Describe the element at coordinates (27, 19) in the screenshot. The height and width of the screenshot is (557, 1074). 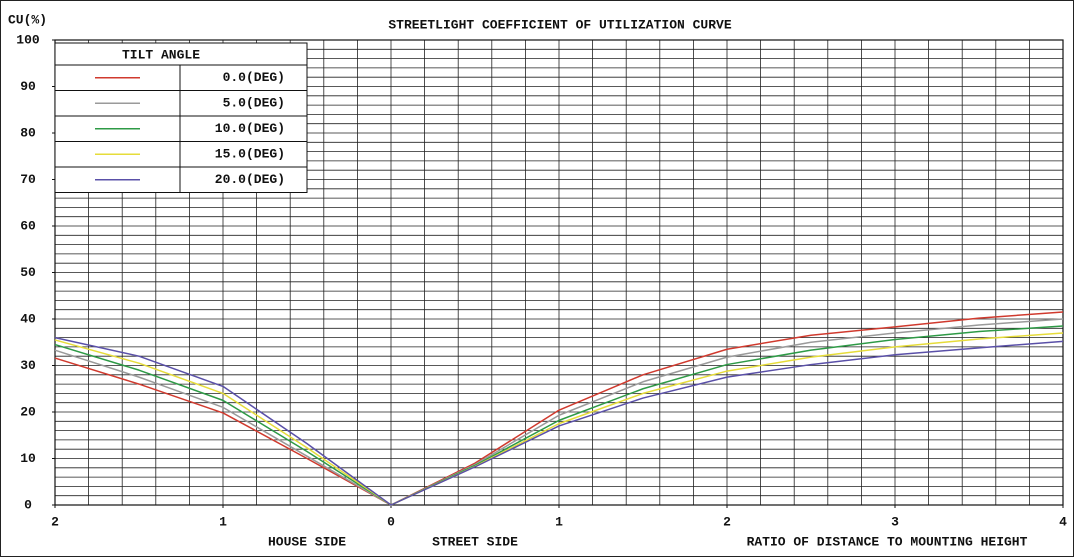
I see `y-axis-label: CU(%)` at that location.